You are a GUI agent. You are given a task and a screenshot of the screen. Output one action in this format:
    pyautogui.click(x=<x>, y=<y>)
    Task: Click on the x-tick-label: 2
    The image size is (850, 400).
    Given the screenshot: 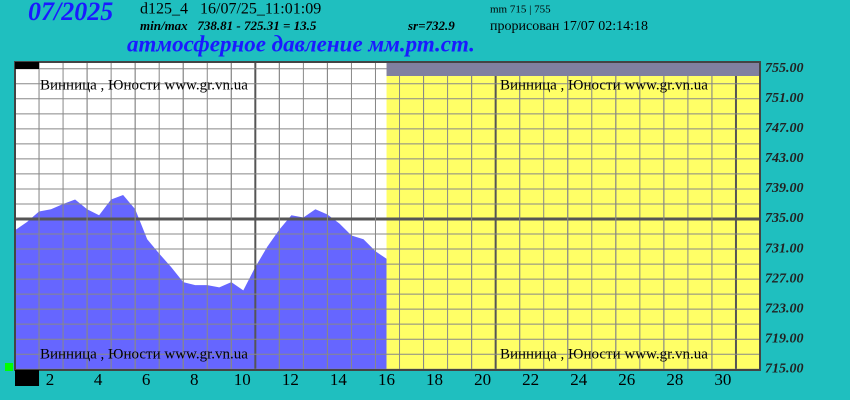 What is the action you would take?
    pyautogui.click(x=50, y=379)
    